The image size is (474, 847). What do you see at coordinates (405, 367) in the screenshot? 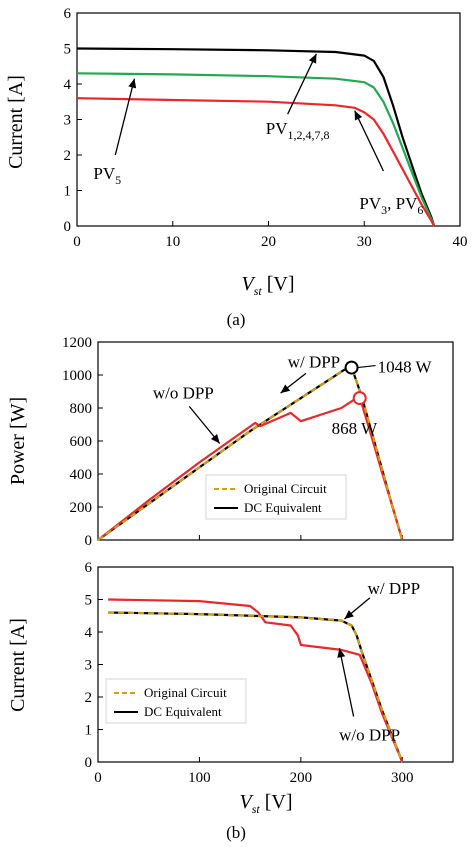
I see `bt-mpp-label: 1048 W` at bounding box center [405, 367].